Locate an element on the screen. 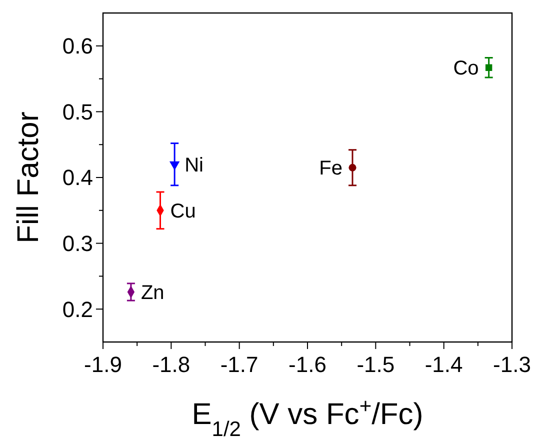  series-label: Fe is located at coordinates (330, 169).